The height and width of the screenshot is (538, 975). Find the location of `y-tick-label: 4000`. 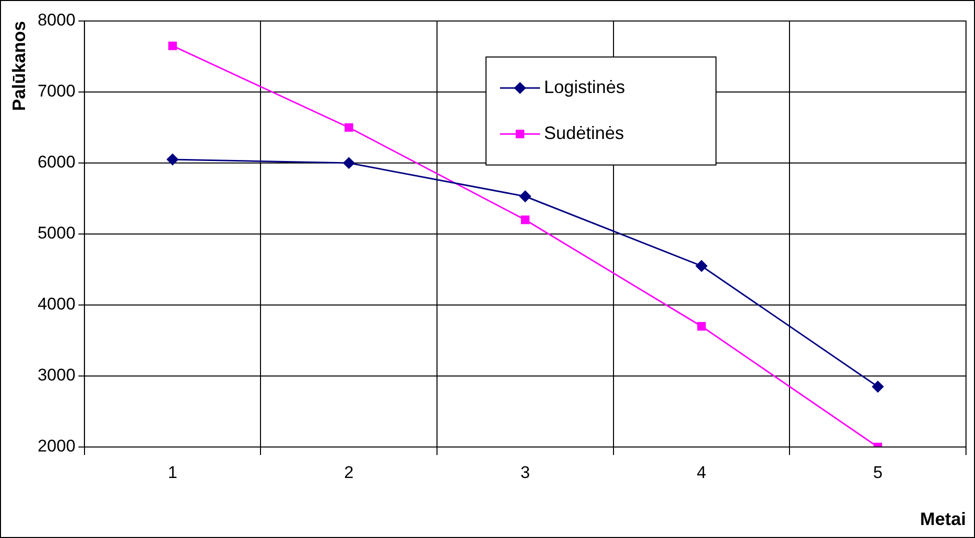

y-tick-label: 4000 is located at coordinates (57, 304).